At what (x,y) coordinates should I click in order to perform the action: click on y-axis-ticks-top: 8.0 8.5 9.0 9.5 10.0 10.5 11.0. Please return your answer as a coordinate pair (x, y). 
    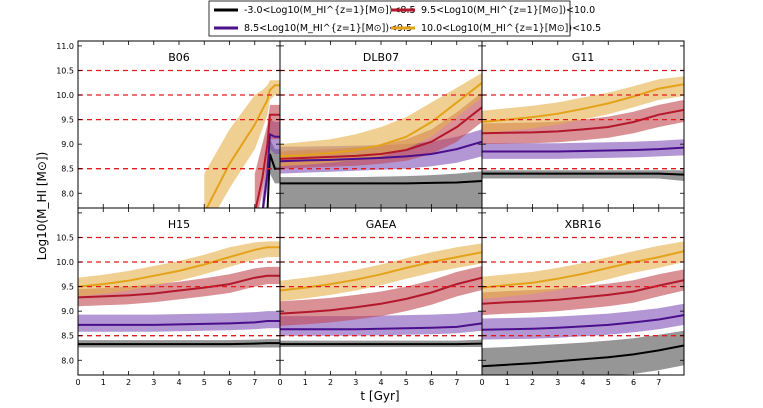
    Looking at the image, I should click on (65, 120).